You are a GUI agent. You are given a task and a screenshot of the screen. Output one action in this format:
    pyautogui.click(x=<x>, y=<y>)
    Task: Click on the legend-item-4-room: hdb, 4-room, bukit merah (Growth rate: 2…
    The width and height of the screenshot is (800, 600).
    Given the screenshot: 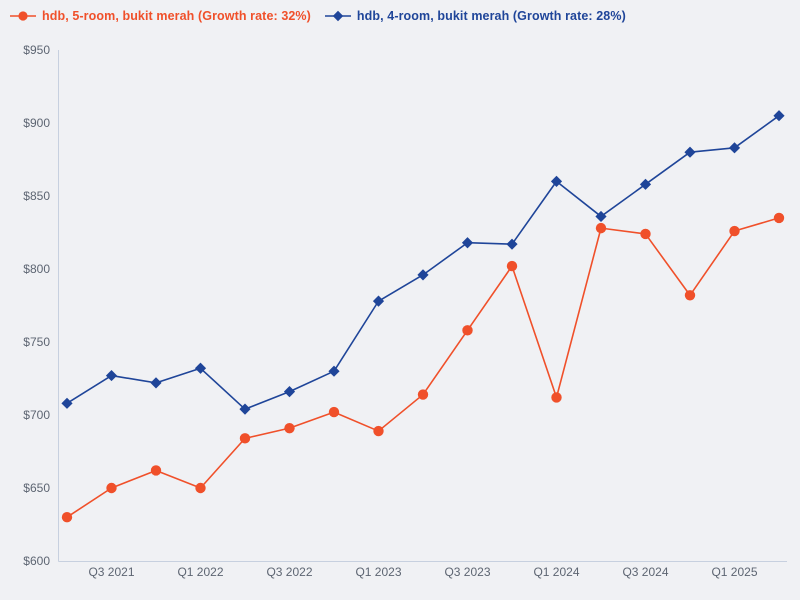 What is the action you would take?
    pyautogui.click(x=475, y=16)
    